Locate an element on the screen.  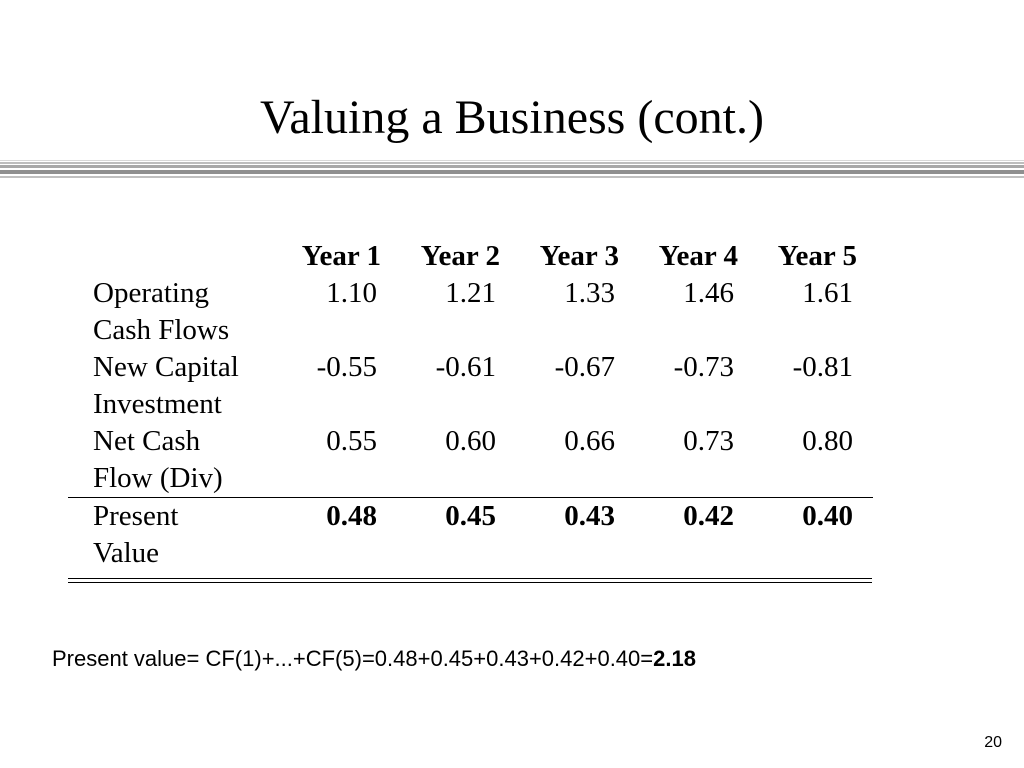
cell-value: 1.61 is located at coordinates (827, 293).